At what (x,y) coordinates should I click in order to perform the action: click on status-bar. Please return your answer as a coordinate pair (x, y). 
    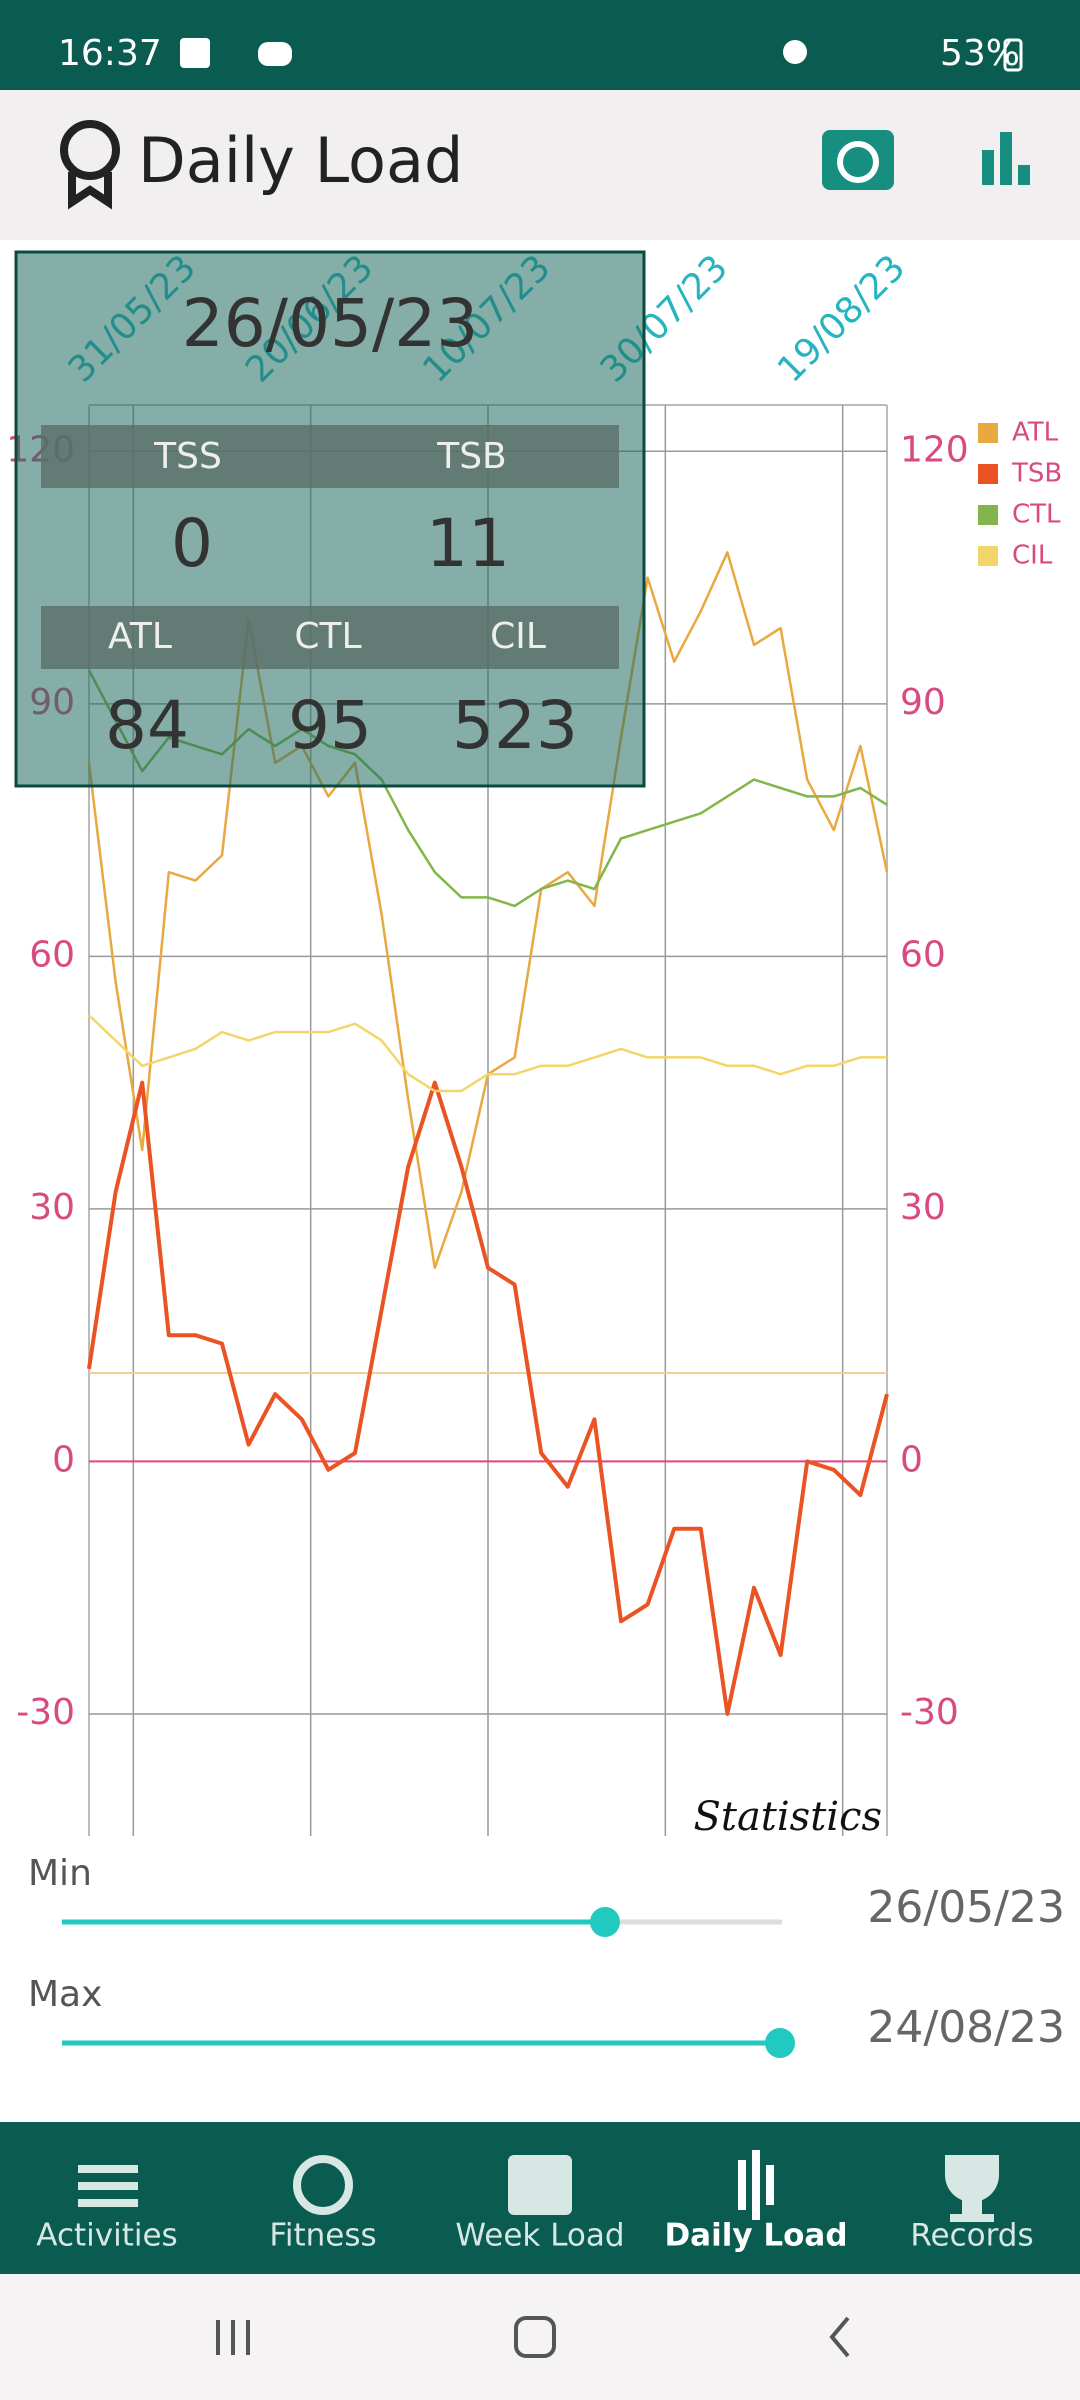
    Looking at the image, I should click on (540, 45).